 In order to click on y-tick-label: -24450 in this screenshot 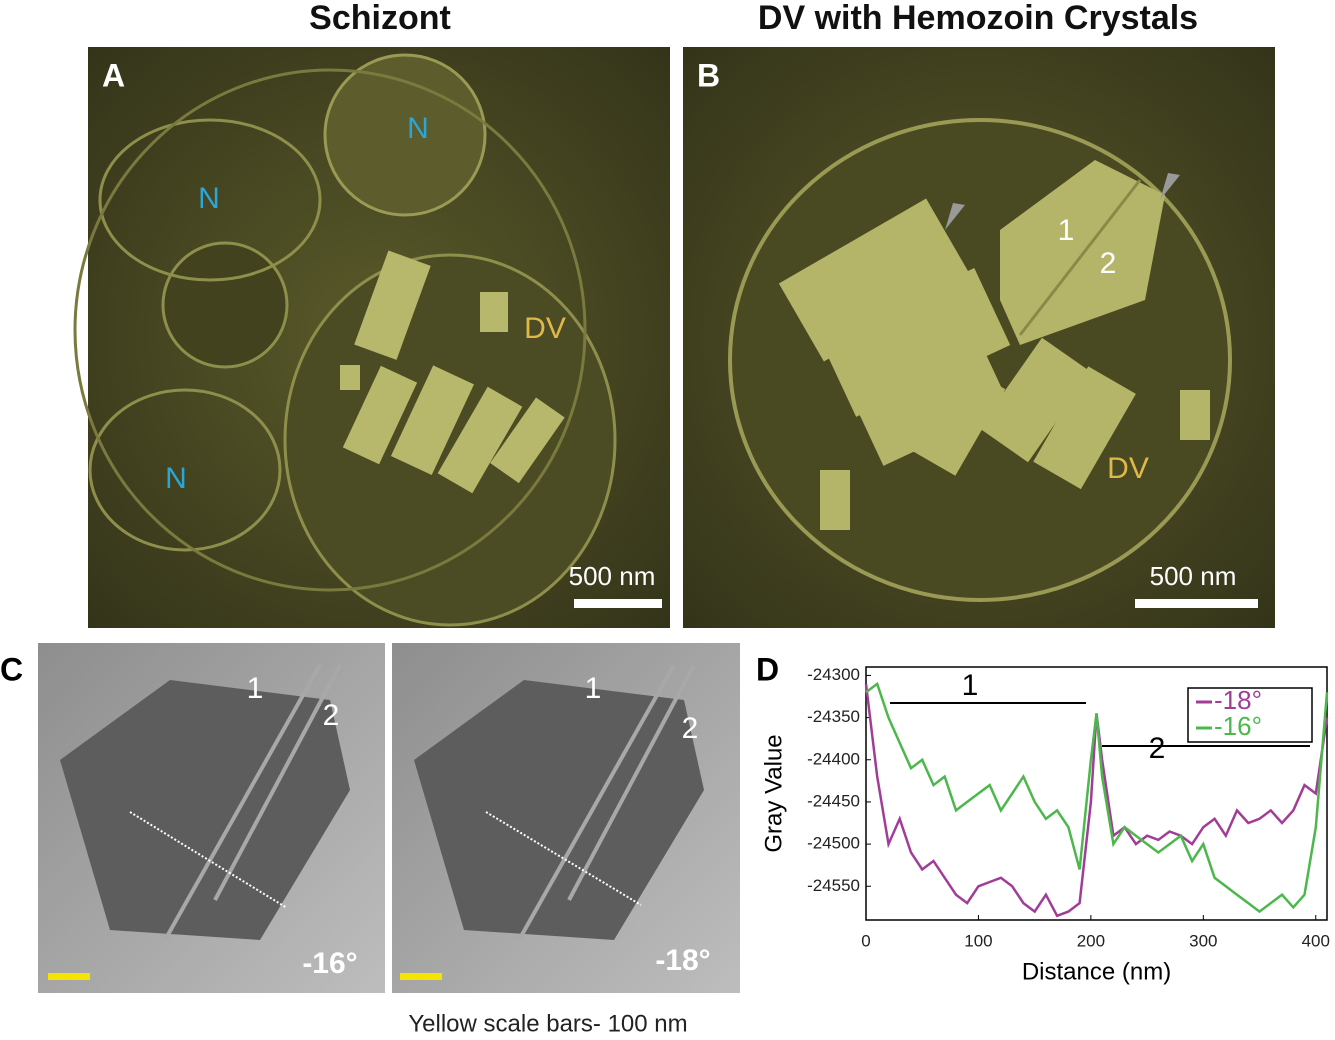, I will do `click(833, 800)`.